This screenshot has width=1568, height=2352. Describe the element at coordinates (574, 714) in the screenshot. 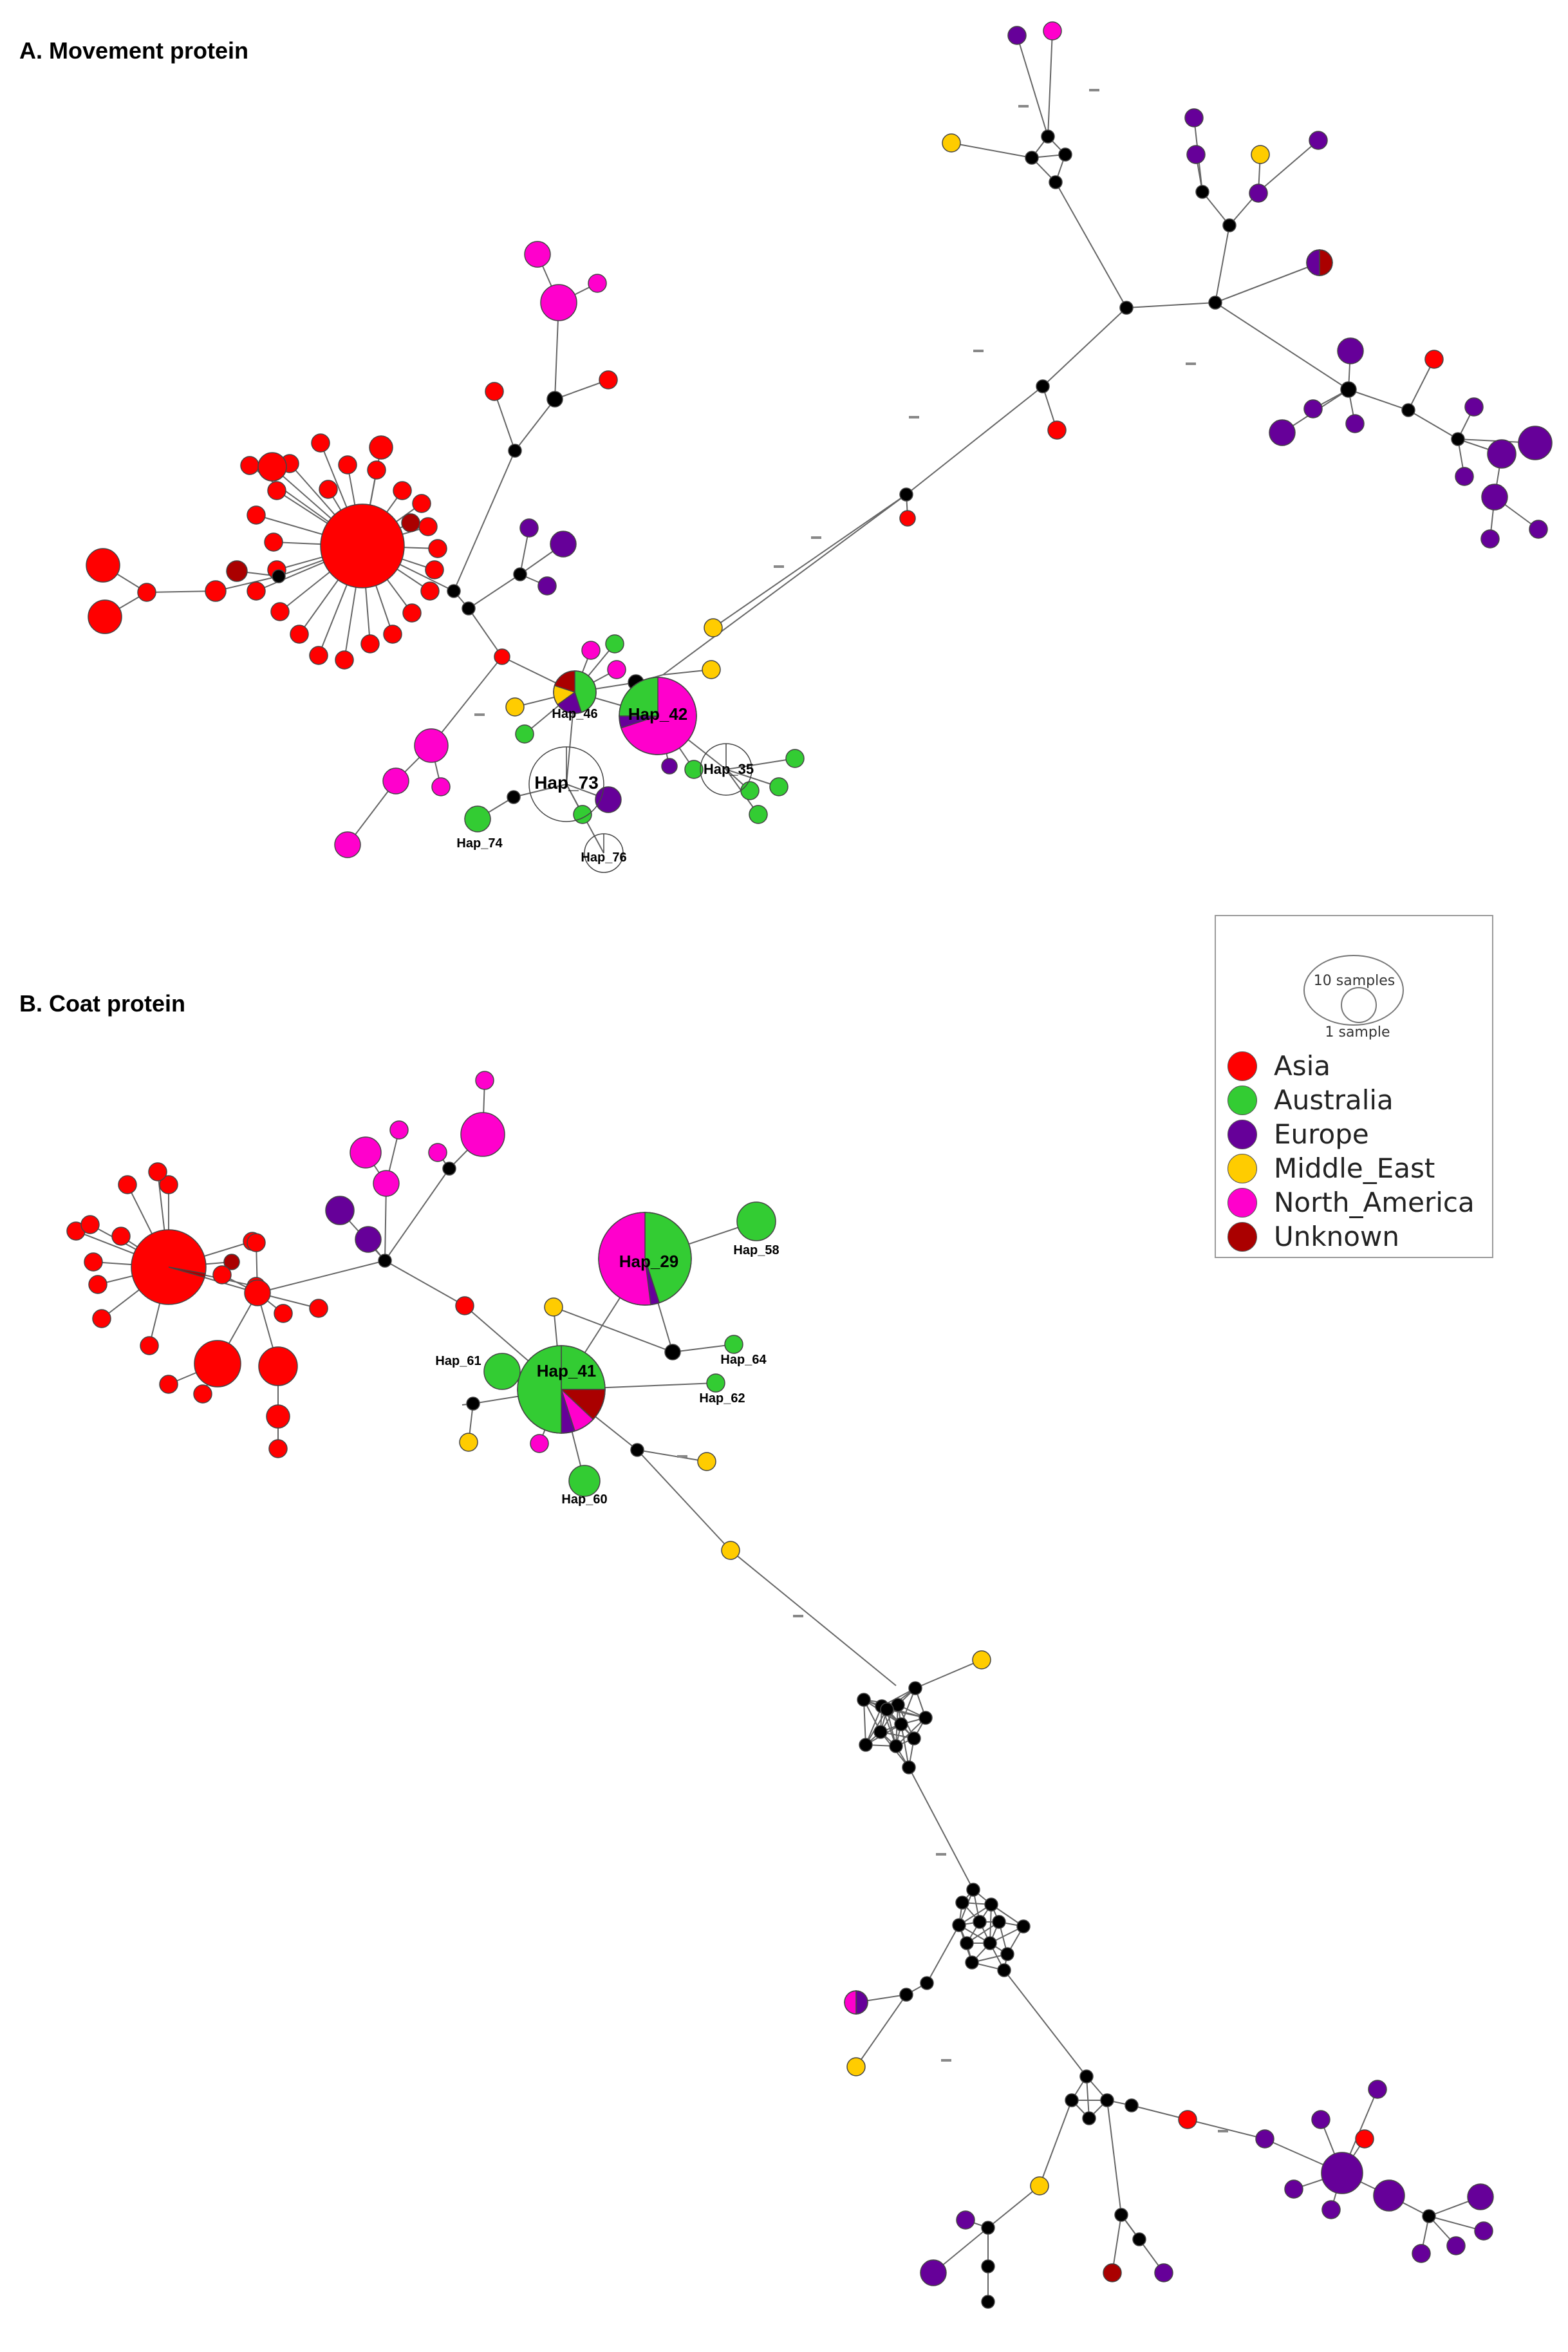

I see `haplotype-label: Hap_46` at that location.